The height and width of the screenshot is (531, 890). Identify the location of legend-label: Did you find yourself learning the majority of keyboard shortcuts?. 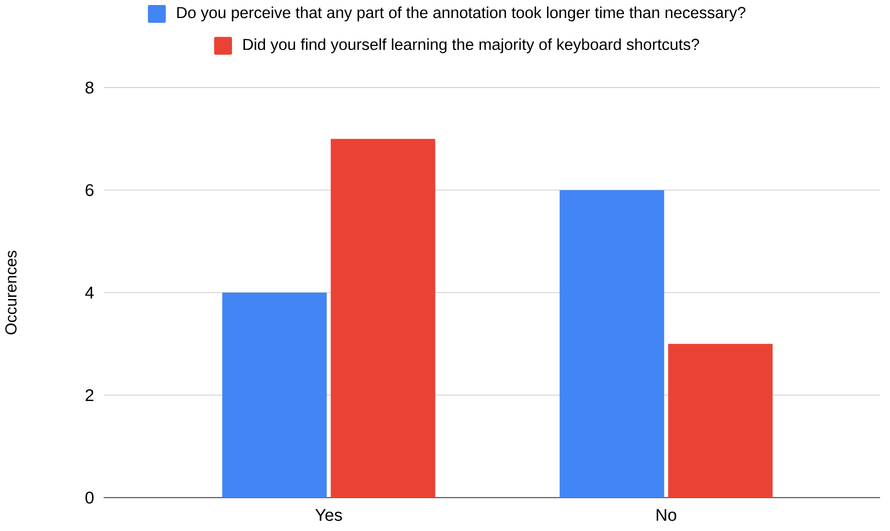
(471, 46).